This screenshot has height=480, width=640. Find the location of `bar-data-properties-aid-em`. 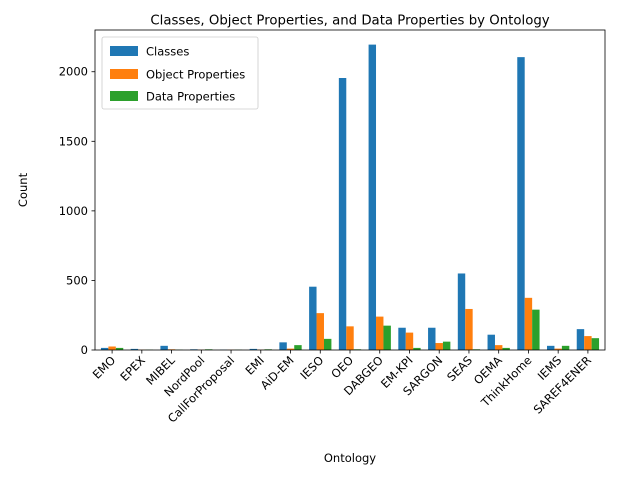

bar-data-properties-aid-em is located at coordinates (298, 347).